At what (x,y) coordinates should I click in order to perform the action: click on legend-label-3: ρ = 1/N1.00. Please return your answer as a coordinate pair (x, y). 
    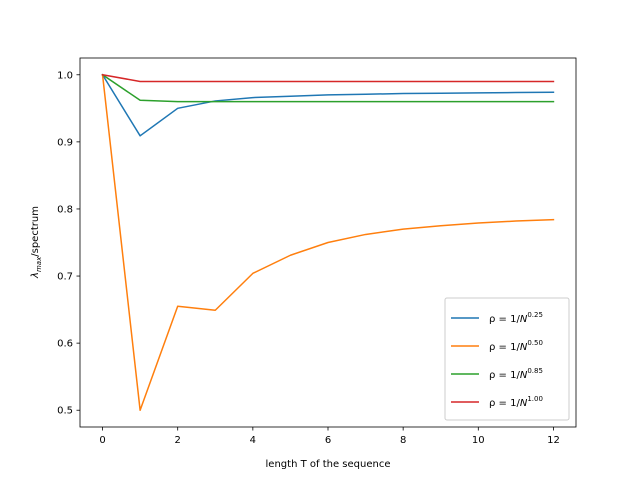
    Looking at the image, I should click on (516, 402).